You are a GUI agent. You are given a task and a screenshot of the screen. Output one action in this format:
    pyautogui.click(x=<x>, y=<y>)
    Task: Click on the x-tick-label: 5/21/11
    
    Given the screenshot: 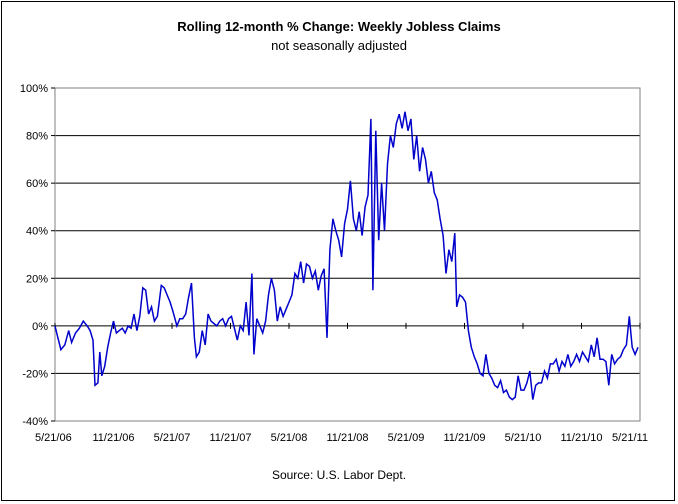 What is the action you would take?
    pyautogui.click(x=630, y=438)
    